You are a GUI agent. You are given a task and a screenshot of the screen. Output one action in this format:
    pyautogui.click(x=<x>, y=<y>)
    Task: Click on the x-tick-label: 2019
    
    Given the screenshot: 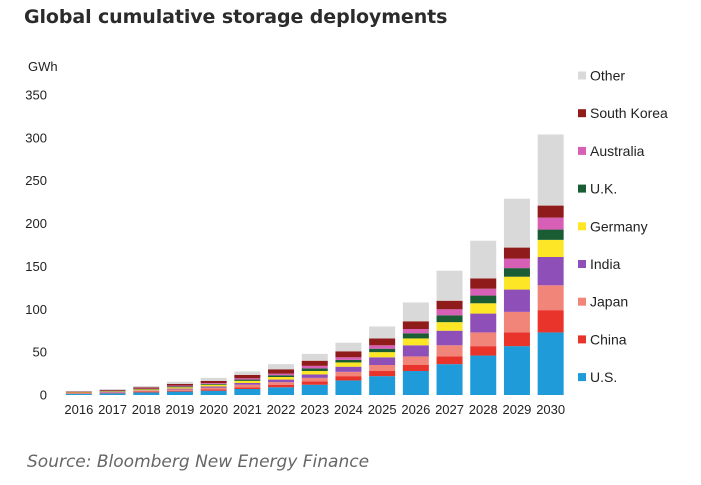 What is the action you would take?
    pyautogui.click(x=179, y=409)
    